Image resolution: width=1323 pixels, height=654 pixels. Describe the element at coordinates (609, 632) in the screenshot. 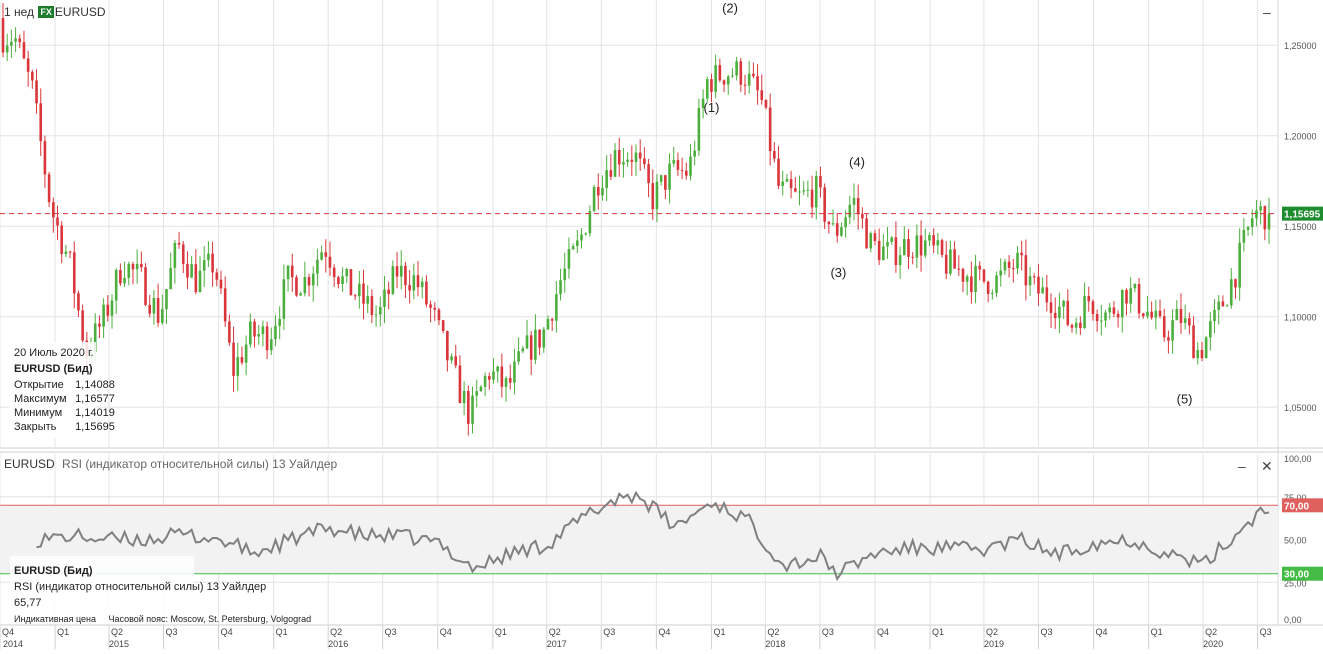

I see `quarter-label: Q3` at that location.